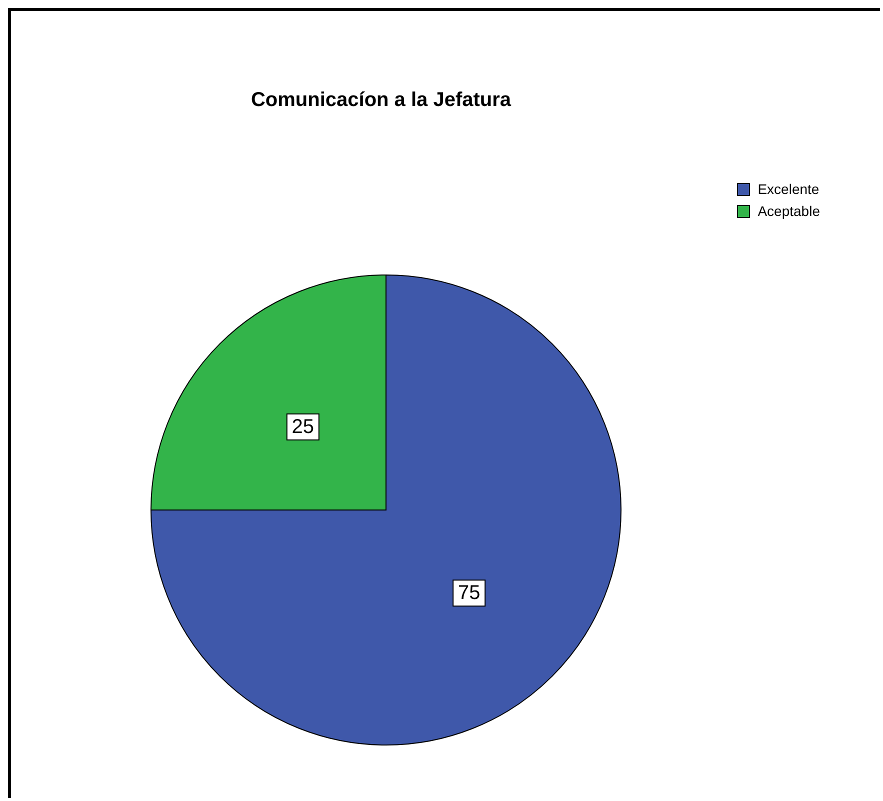 Image resolution: width=883 pixels, height=801 pixels. I want to click on data-label: 25, so click(303, 427).